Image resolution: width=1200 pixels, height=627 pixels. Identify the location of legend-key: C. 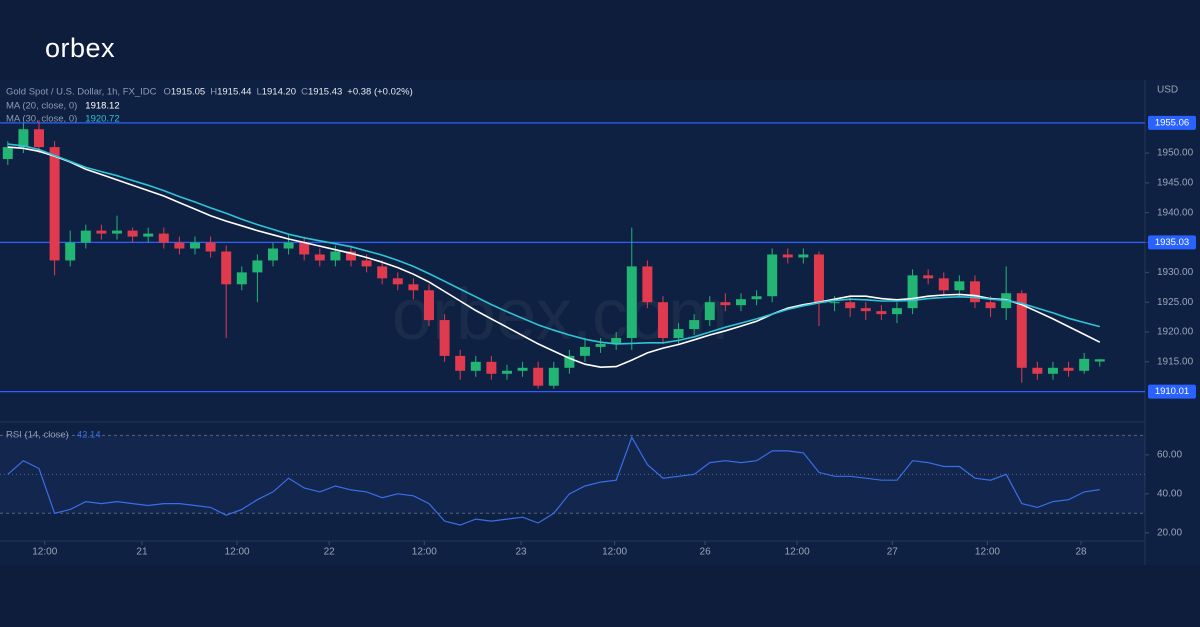
(304, 92).